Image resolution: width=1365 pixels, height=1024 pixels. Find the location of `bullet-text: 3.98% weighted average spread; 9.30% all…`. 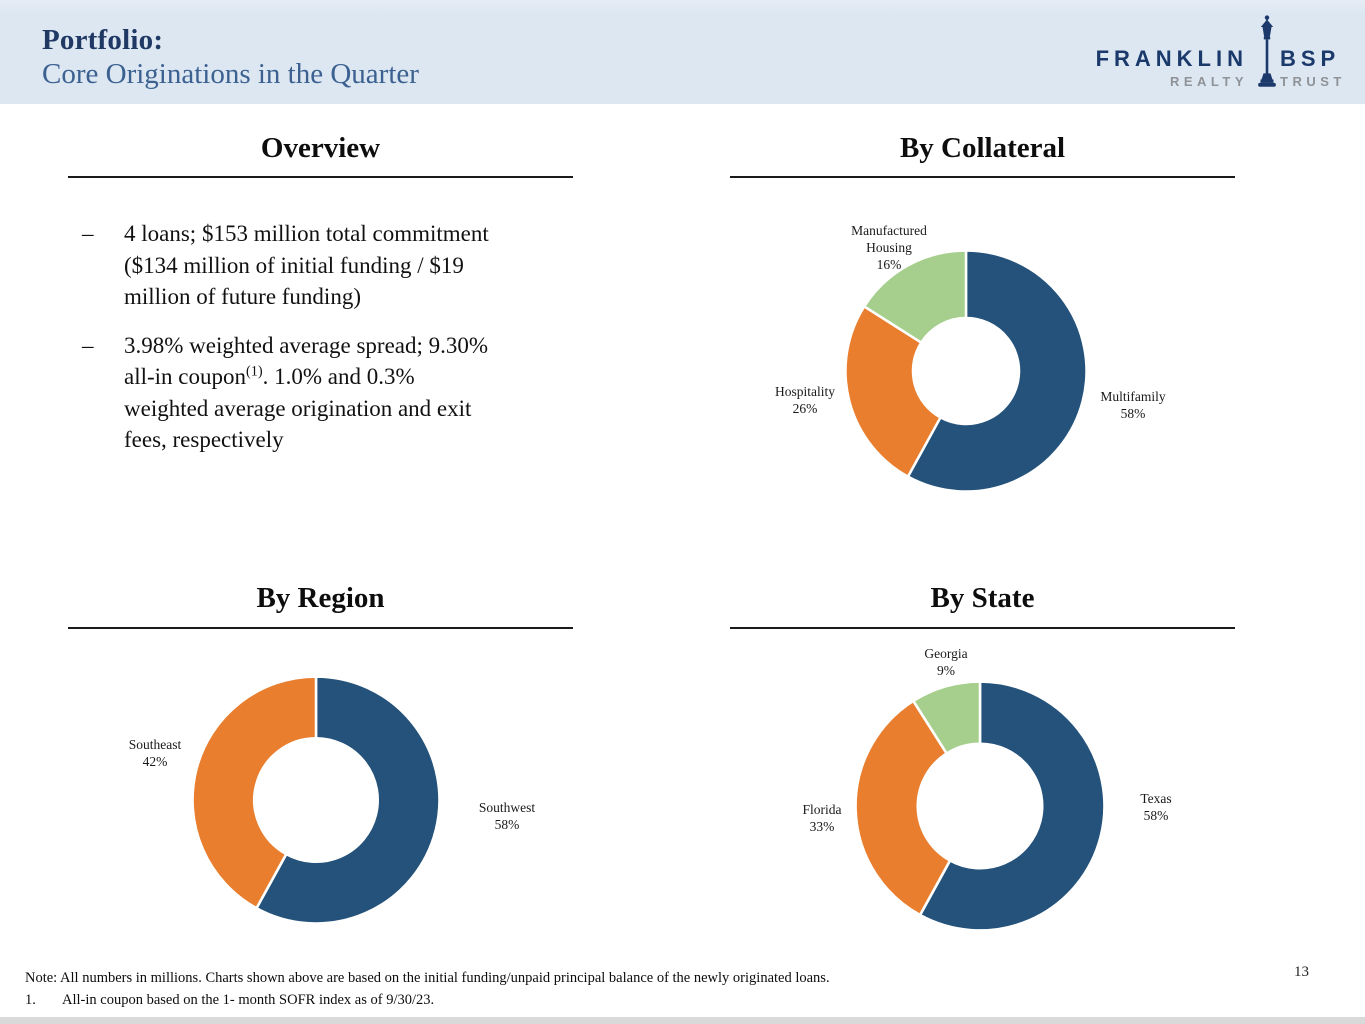

bullet-text: 3.98% weighted average spread; 9.30% all… is located at coordinates (306, 393).